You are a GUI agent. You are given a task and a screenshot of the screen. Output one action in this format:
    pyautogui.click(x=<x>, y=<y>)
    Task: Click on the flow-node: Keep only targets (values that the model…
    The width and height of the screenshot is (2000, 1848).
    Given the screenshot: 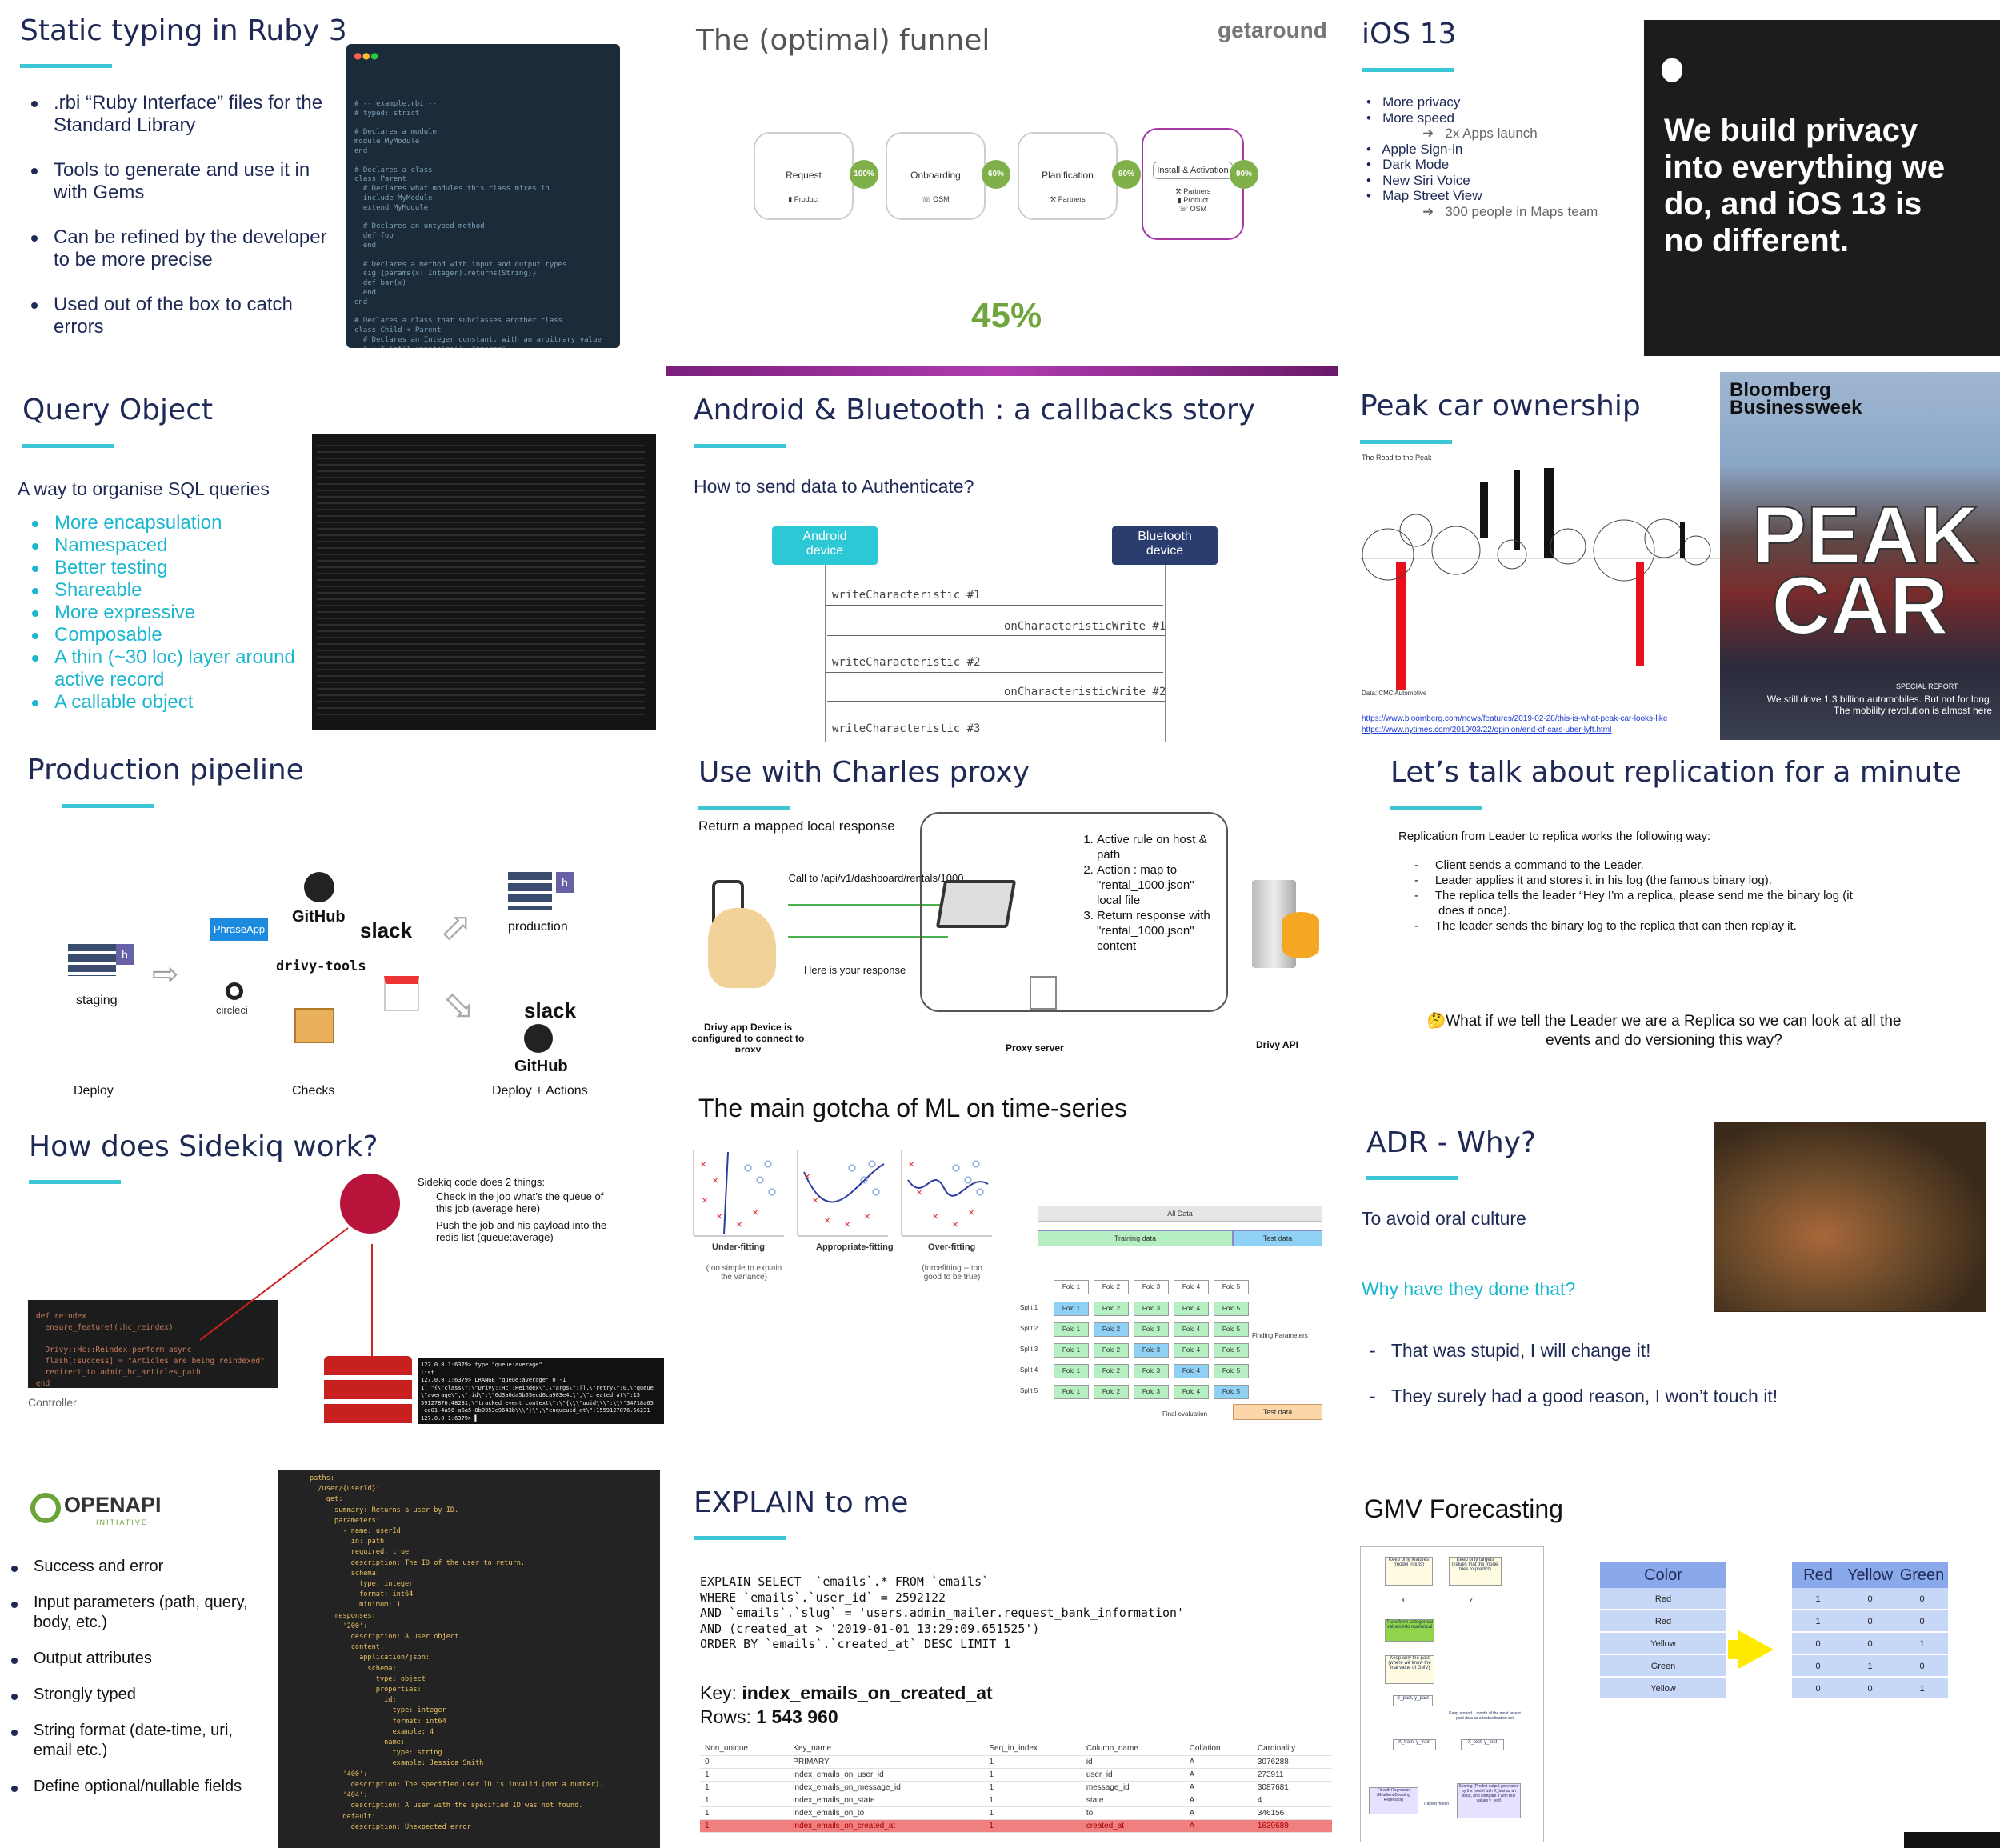 What is the action you would take?
    pyautogui.click(x=1475, y=1571)
    